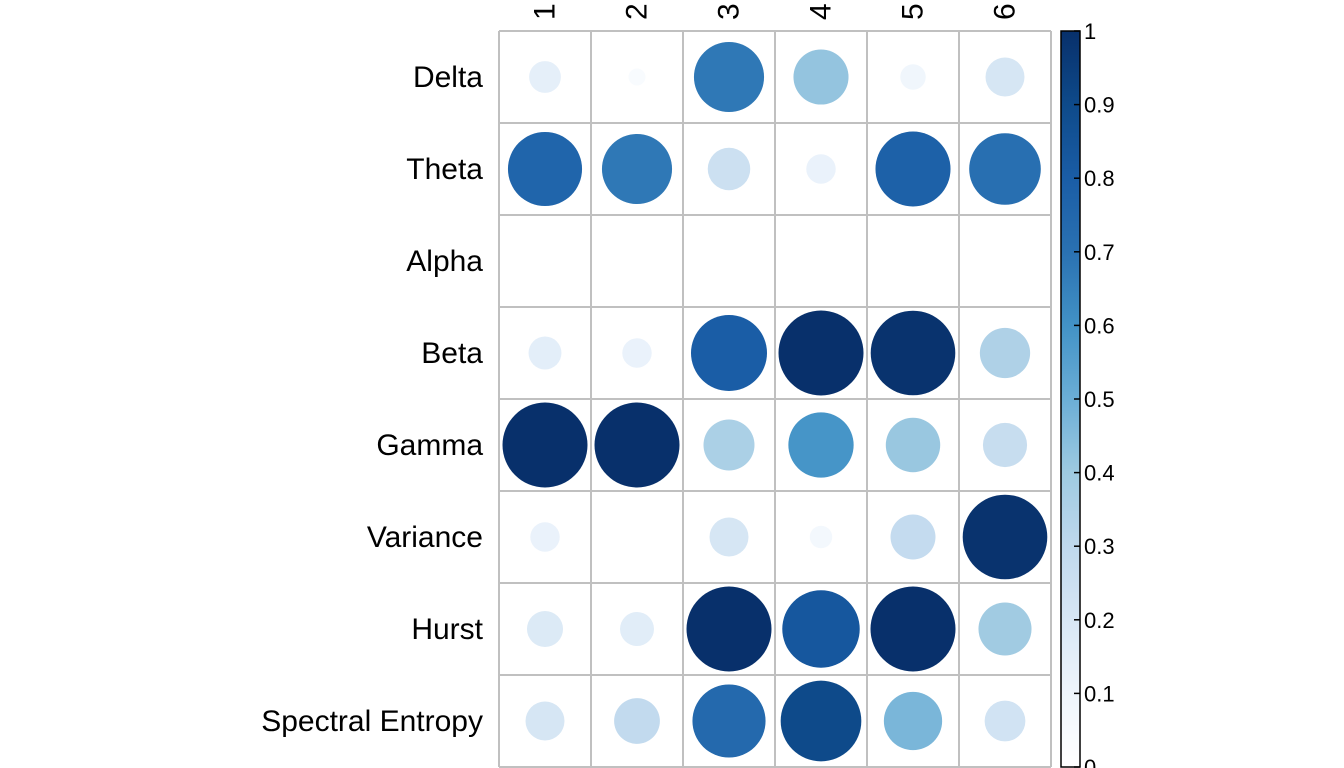 The height and width of the screenshot is (768, 1344). I want to click on column-label: 3, so click(729, 11).